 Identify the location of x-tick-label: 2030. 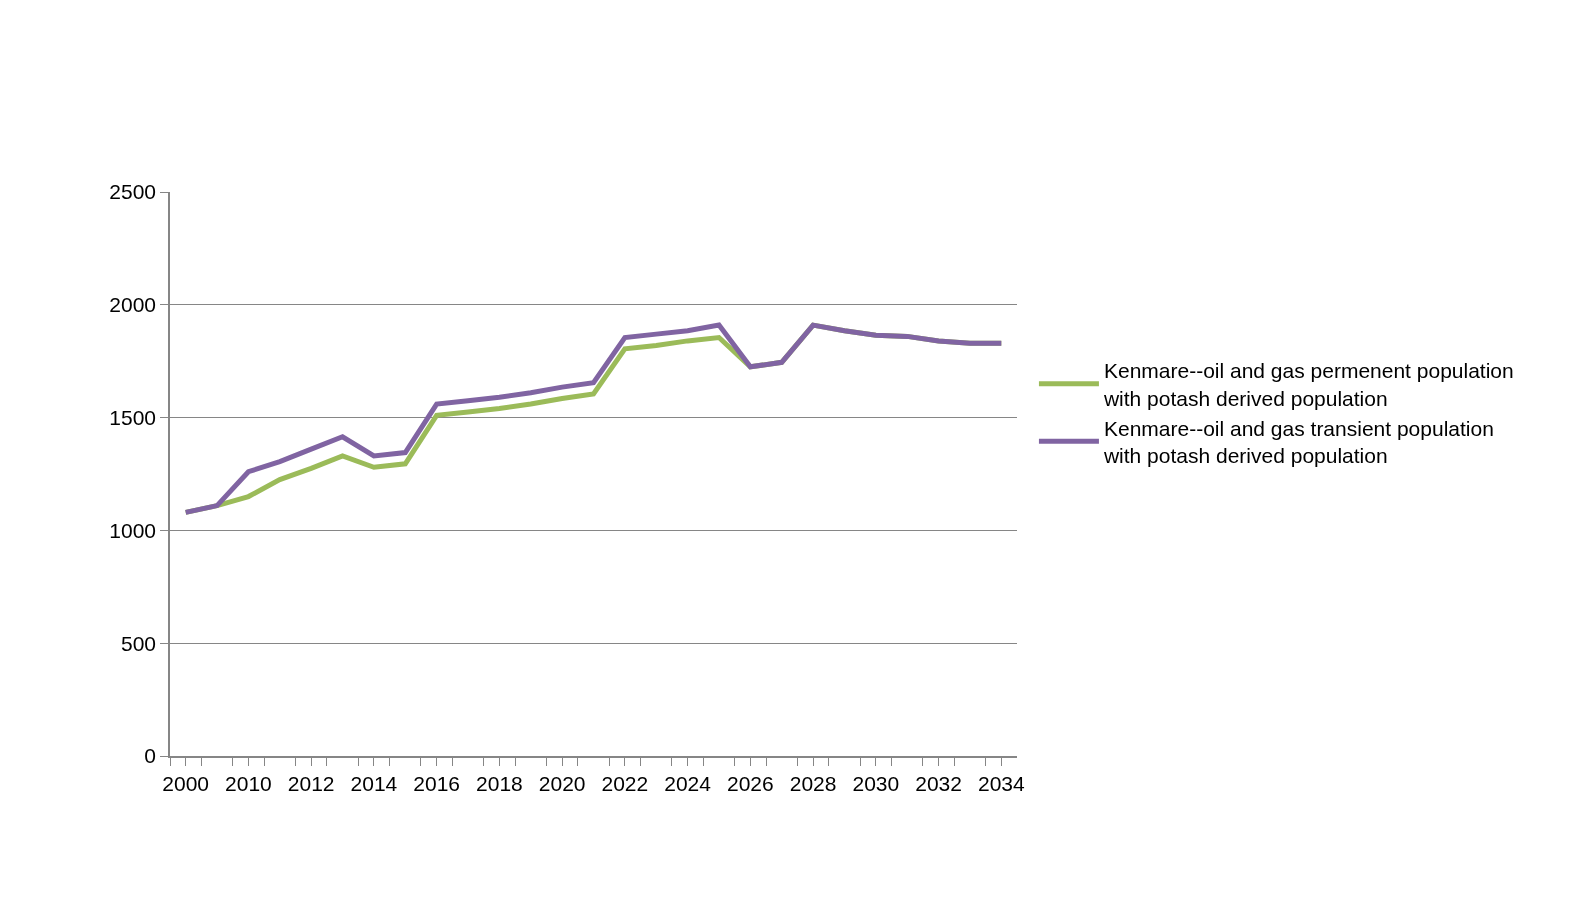
(876, 783).